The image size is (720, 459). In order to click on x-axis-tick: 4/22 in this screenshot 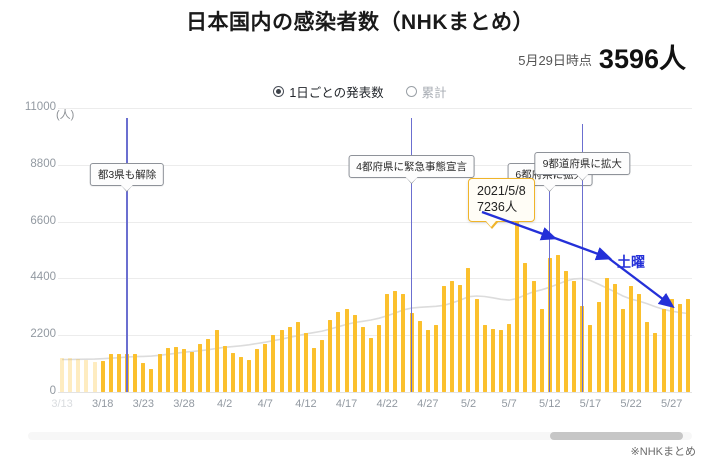, I will do `click(387, 404)`.